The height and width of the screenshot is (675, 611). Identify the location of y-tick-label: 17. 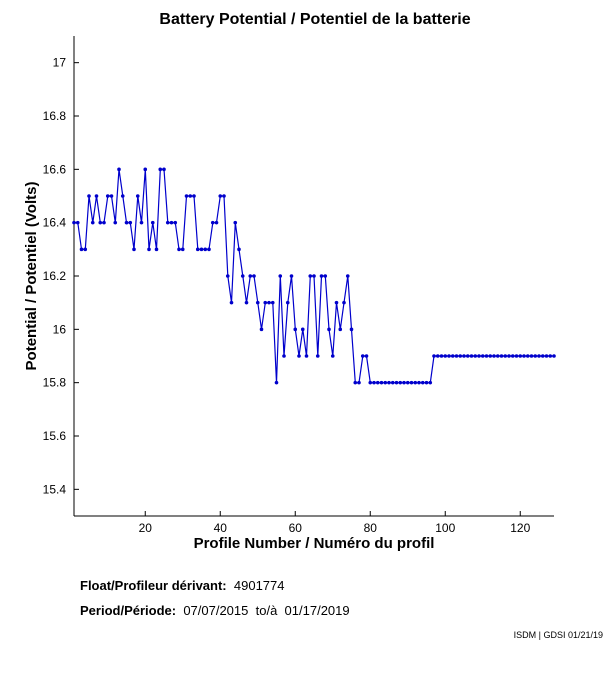
(60, 63).